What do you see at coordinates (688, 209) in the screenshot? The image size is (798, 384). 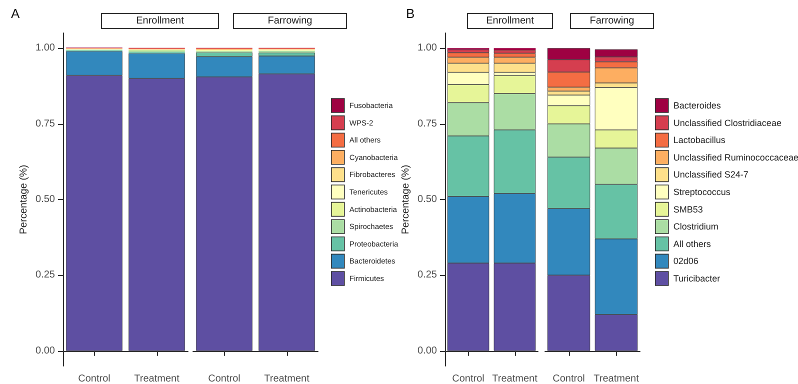 I see `legend-label: SMB53` at bounding box center [688, 209].